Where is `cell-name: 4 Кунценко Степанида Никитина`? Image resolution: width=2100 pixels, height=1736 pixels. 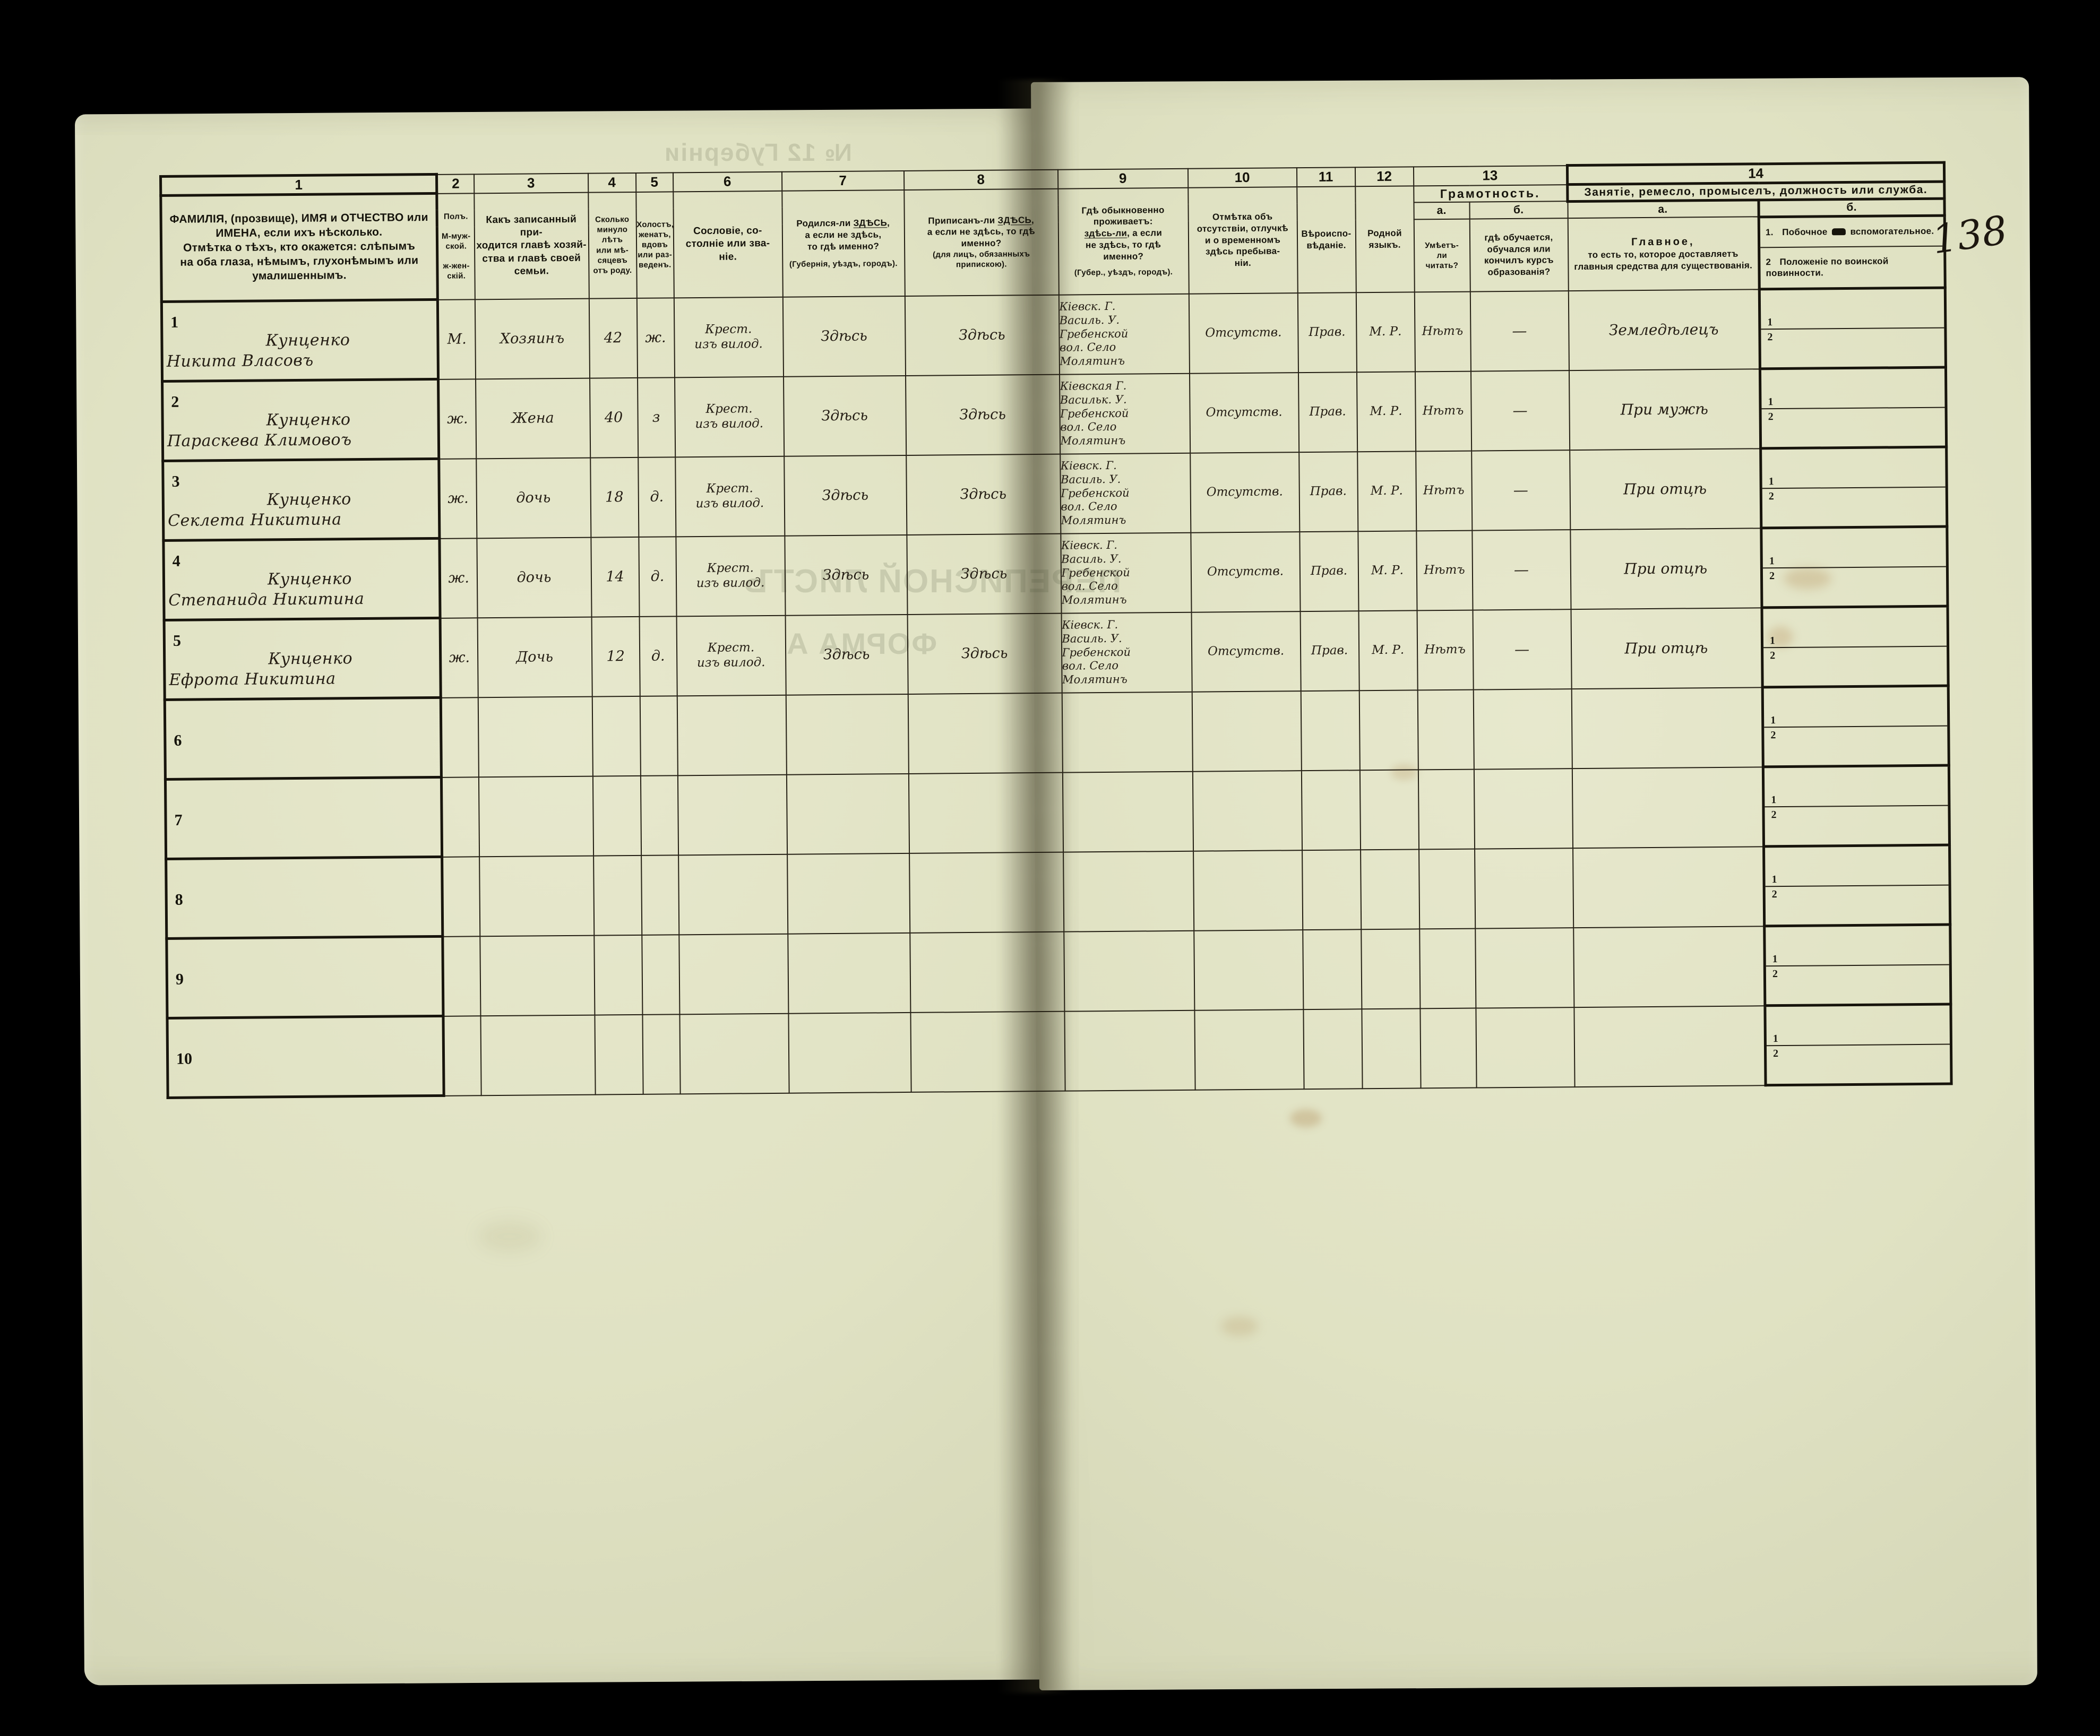 cell-name: 4 Кунценко Степанида Никитина is located at coordinates (302, 579).